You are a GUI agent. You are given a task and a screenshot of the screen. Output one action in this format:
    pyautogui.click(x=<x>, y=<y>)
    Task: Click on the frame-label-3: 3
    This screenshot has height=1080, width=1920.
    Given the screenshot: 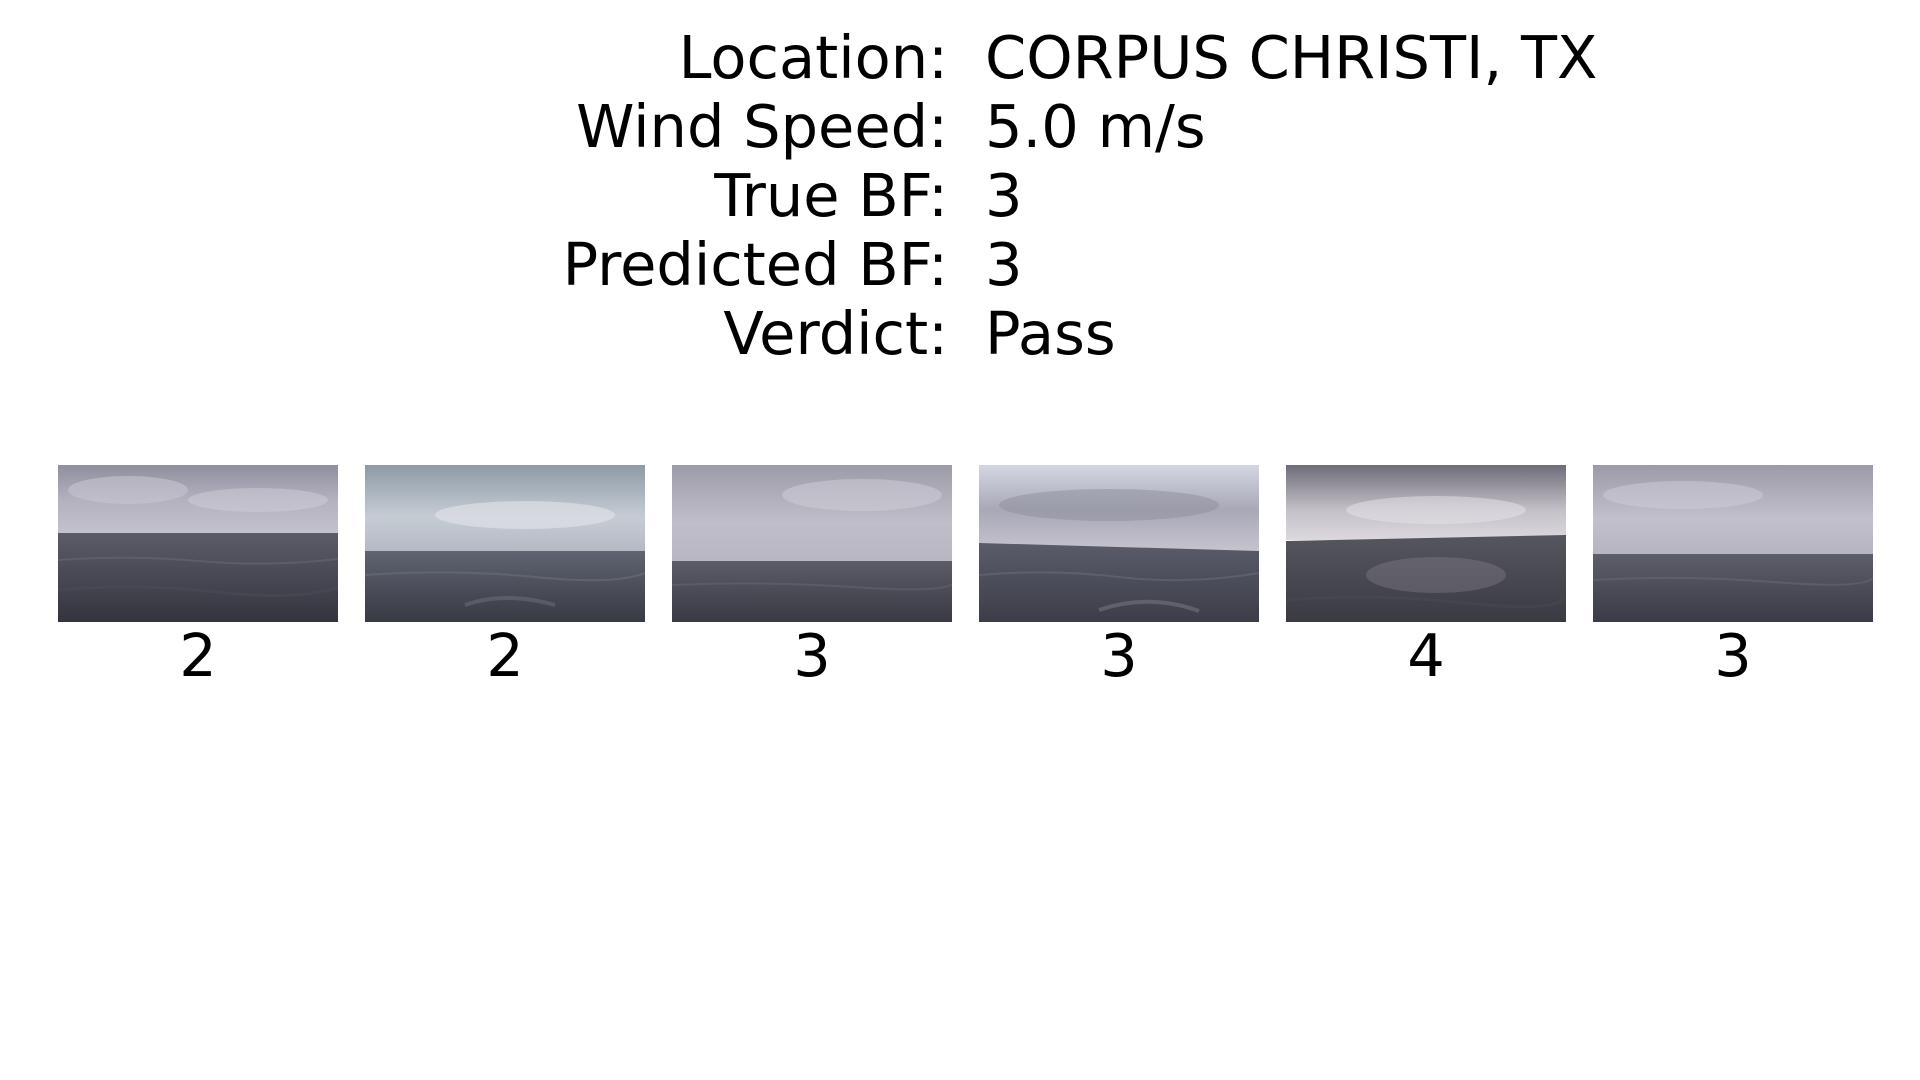 What is the action you would take?
    pyautogui.click(x=812, y=655)
    